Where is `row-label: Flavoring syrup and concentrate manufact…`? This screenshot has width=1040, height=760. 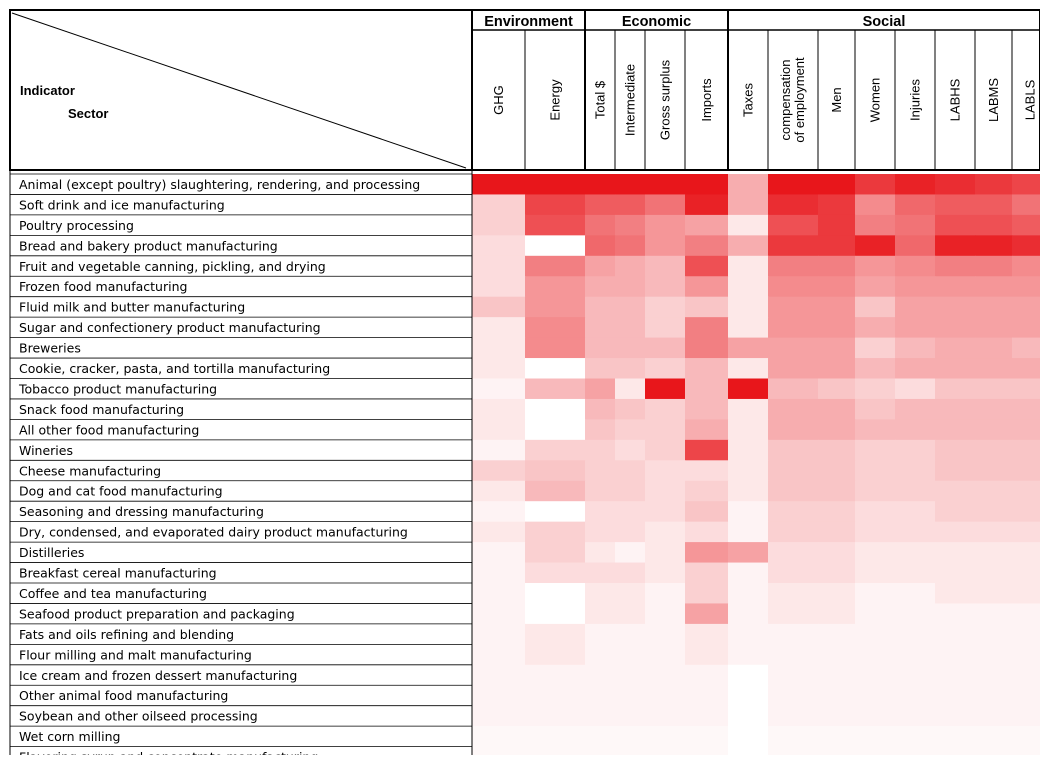
row-label: Flavoring syrup and concentrate manufact… is located at coordinates (168, 752).